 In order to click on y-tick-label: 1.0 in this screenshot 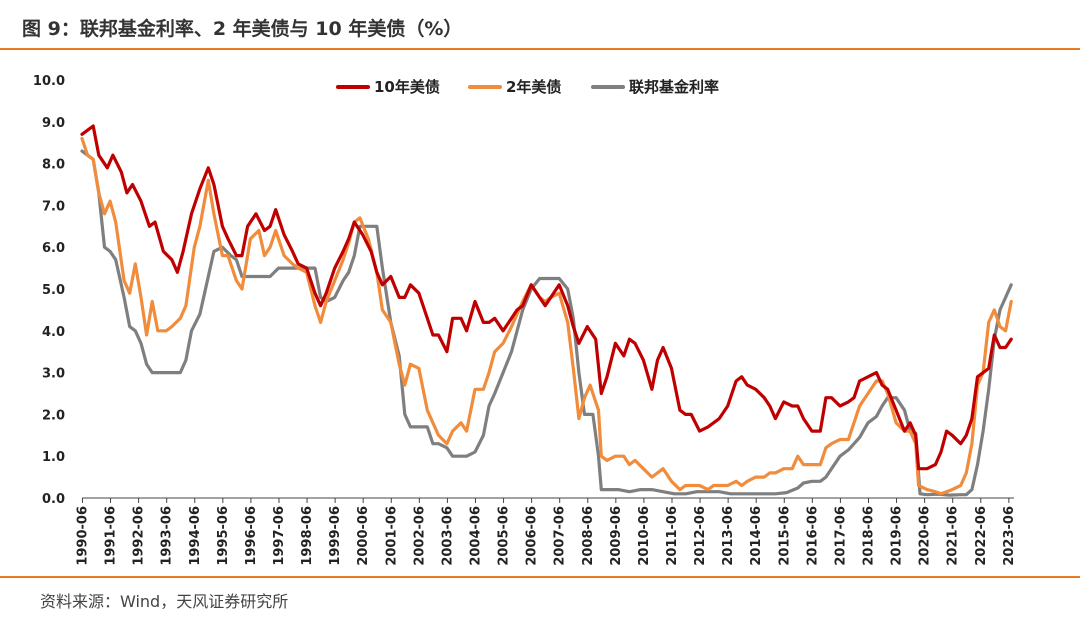, I will do `click(53, 457)`.